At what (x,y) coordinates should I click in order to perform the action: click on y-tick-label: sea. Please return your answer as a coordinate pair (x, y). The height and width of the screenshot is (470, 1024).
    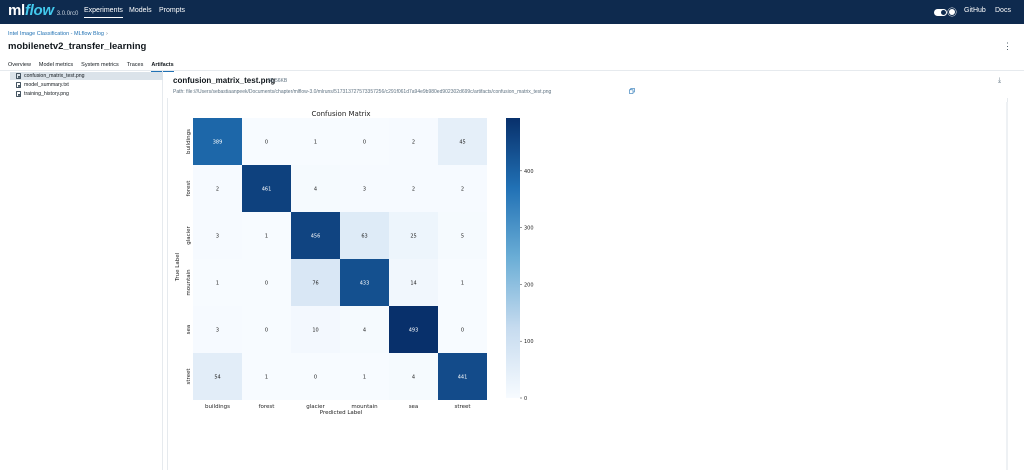
    Looking at the image, I should click on (189, 330).